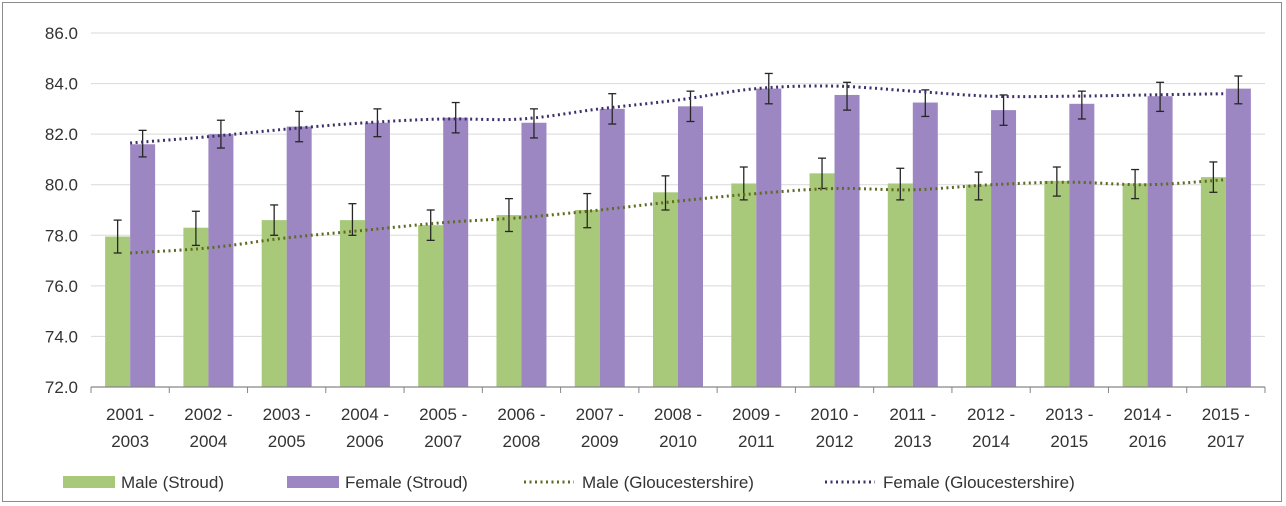  I want to click on female-gloucestershire-line, so click(678, 114).